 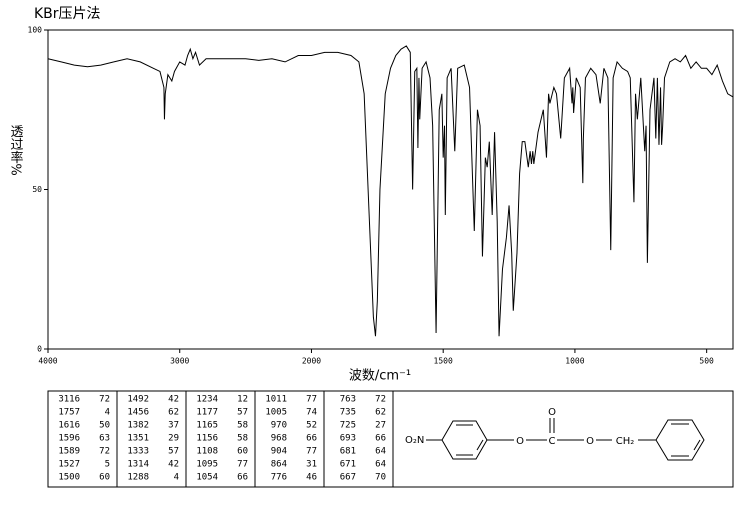 I want to click on x-axis-label: 波数/cm⁻¹, so click(x=380, y=376).